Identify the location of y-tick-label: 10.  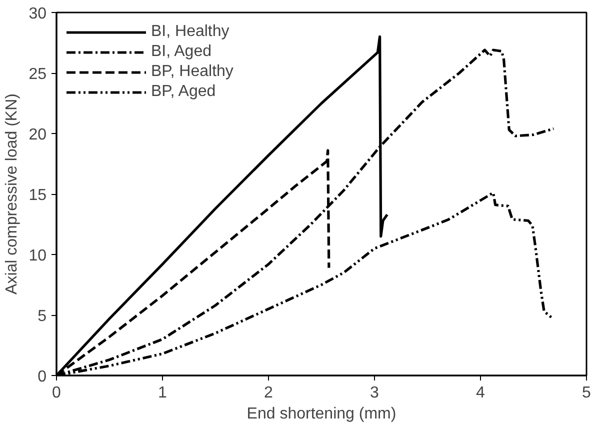
(37, 256).